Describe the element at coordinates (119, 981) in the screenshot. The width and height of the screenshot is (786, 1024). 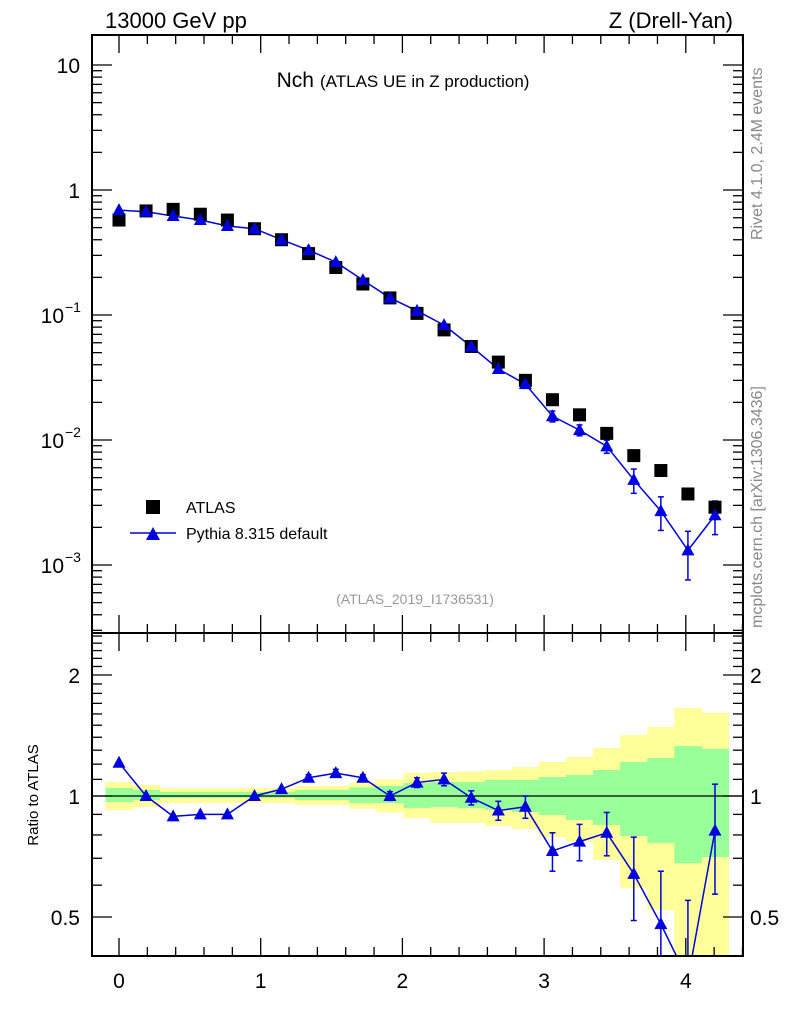
I see `x-tick-label: 0` at that location.